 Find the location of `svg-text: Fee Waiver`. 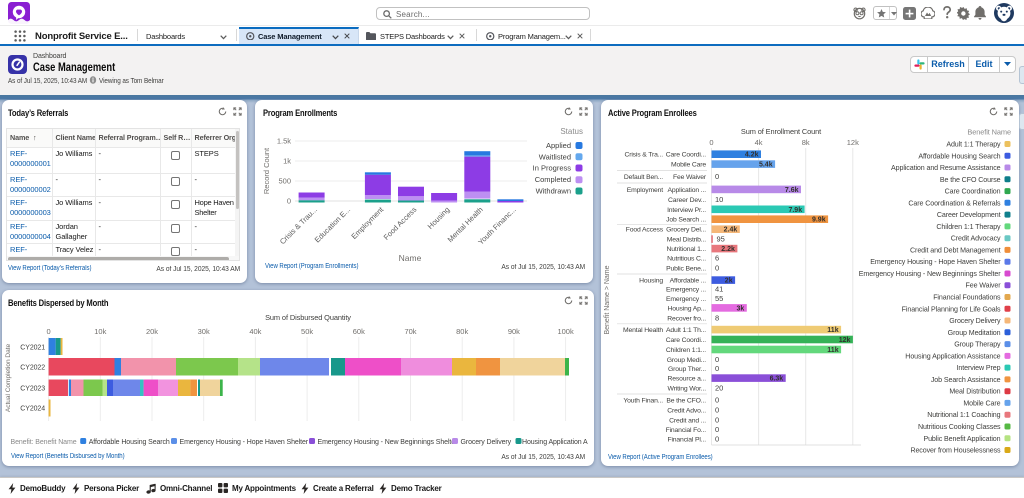

svg-text: Fee Waiver is located at coordinates (983, 286).